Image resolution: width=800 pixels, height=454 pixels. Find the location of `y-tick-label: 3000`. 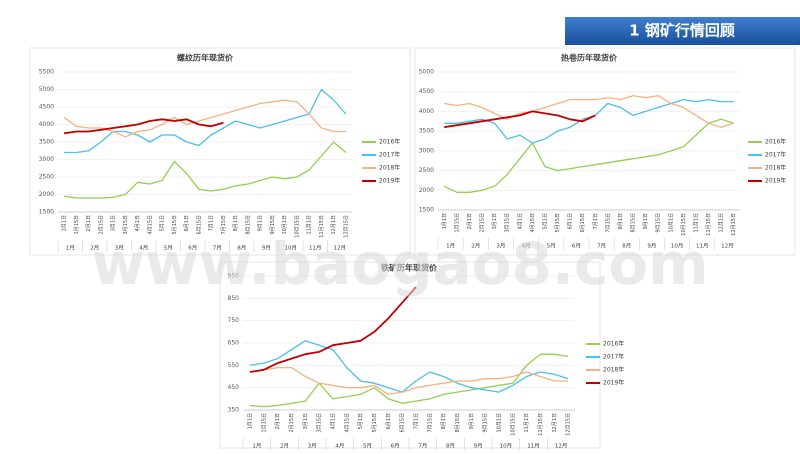

y-tick-label: 3000 is located at coordinates (46, 159).